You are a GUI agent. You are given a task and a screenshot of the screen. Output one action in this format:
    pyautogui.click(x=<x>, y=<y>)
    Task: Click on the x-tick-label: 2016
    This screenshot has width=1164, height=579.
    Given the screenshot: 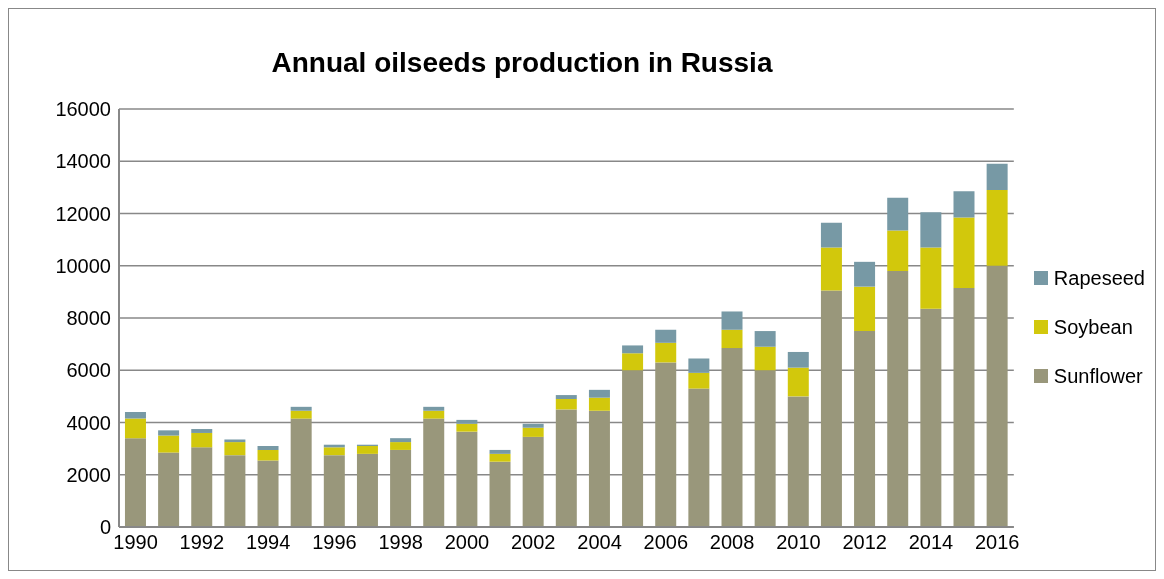 What is the action you would take?
    pyautogui.click(x=997, y=542)
    